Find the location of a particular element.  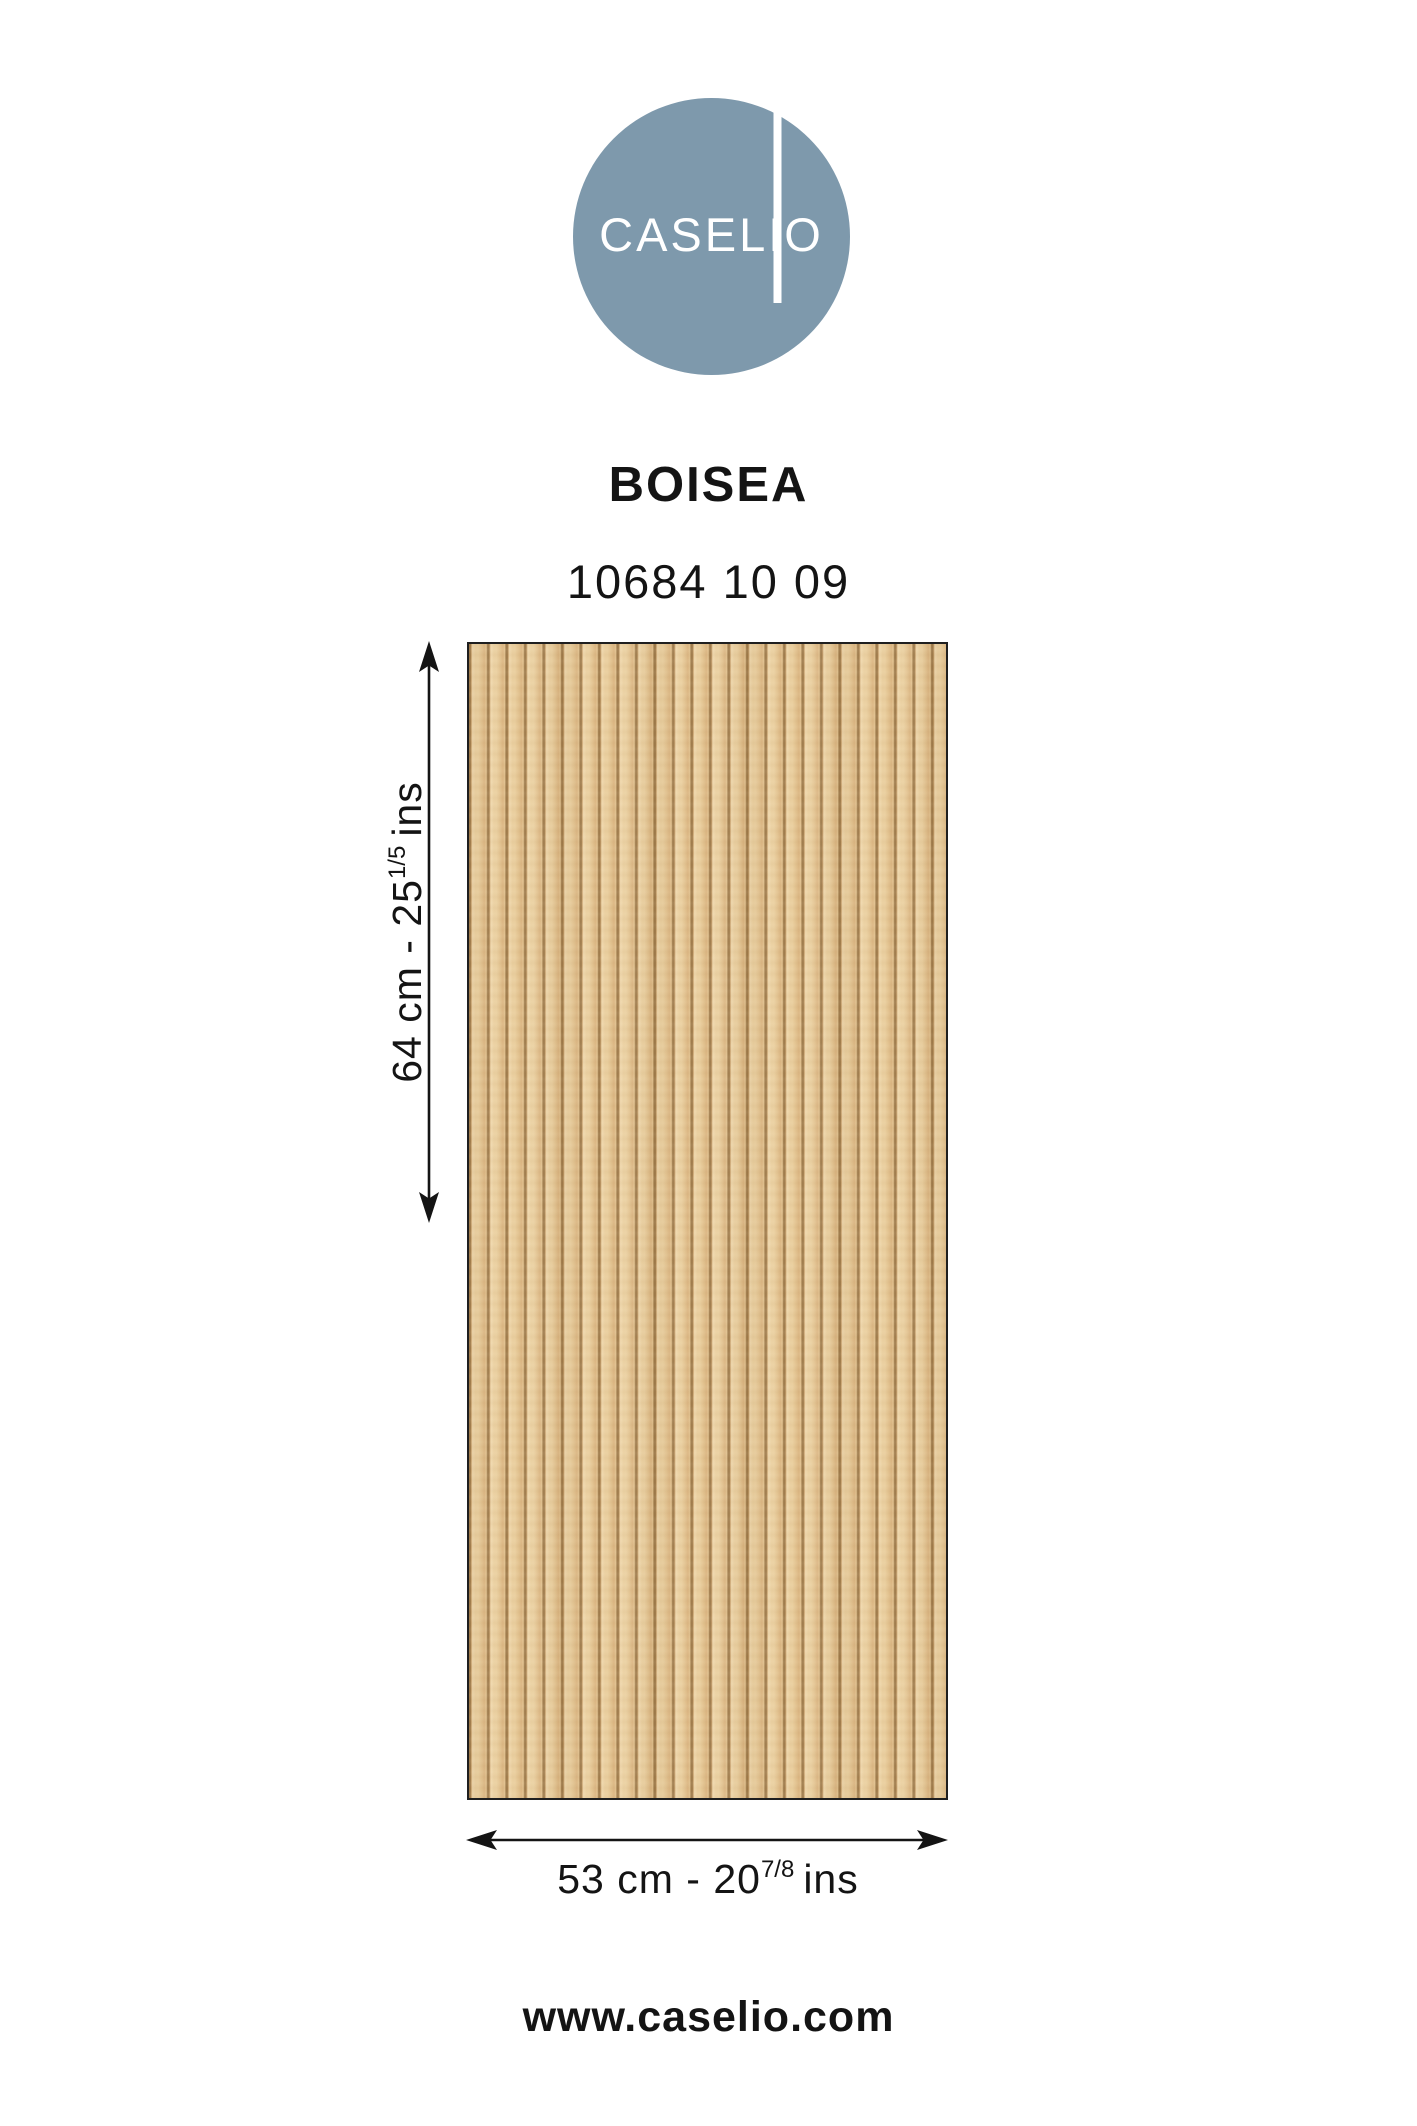

width-unit: ins is located at coordinates (831, 1879).